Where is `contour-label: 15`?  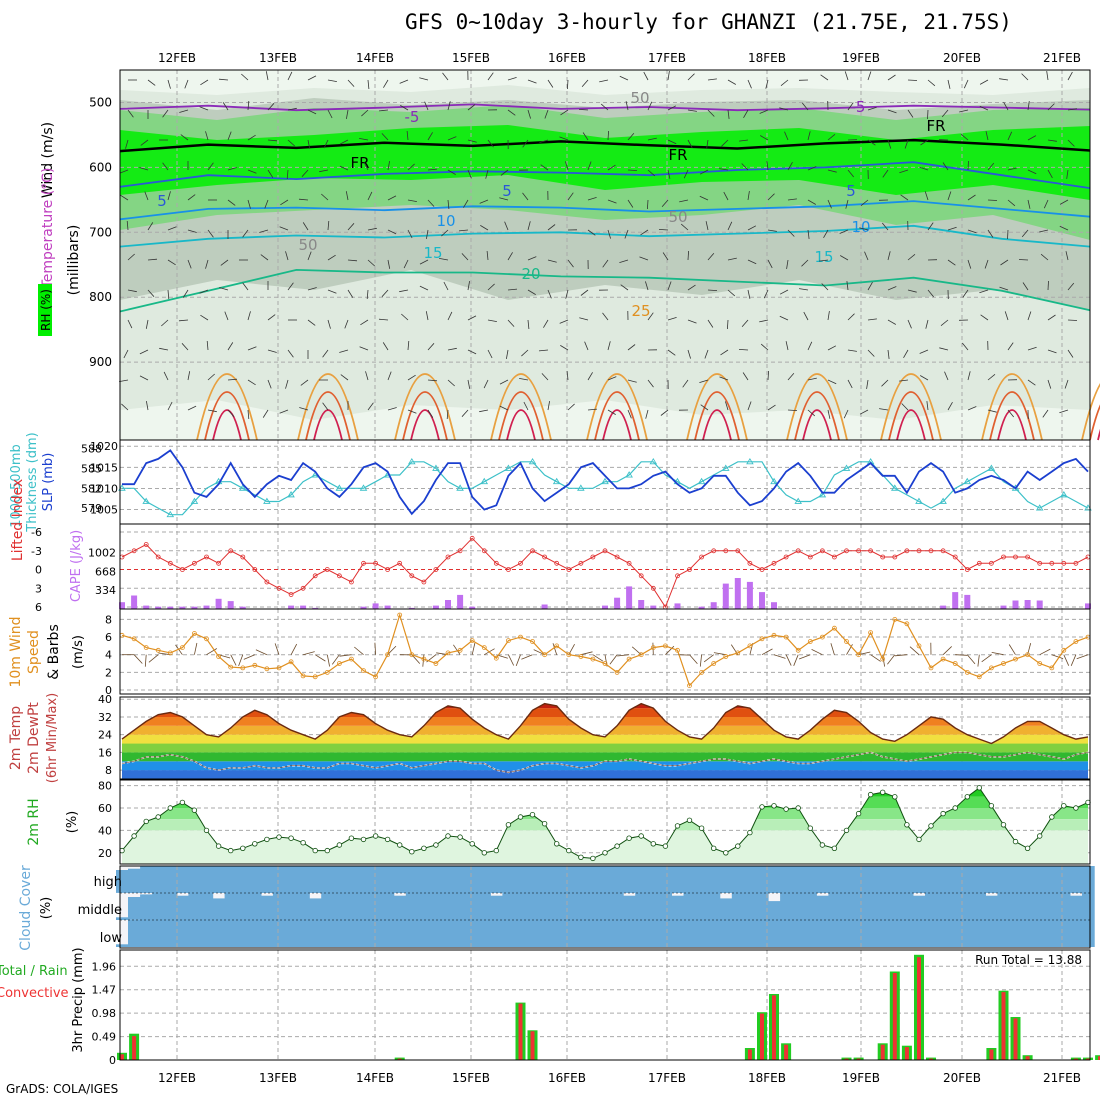 contour-label: 15 is located at coordinates (432, 253).